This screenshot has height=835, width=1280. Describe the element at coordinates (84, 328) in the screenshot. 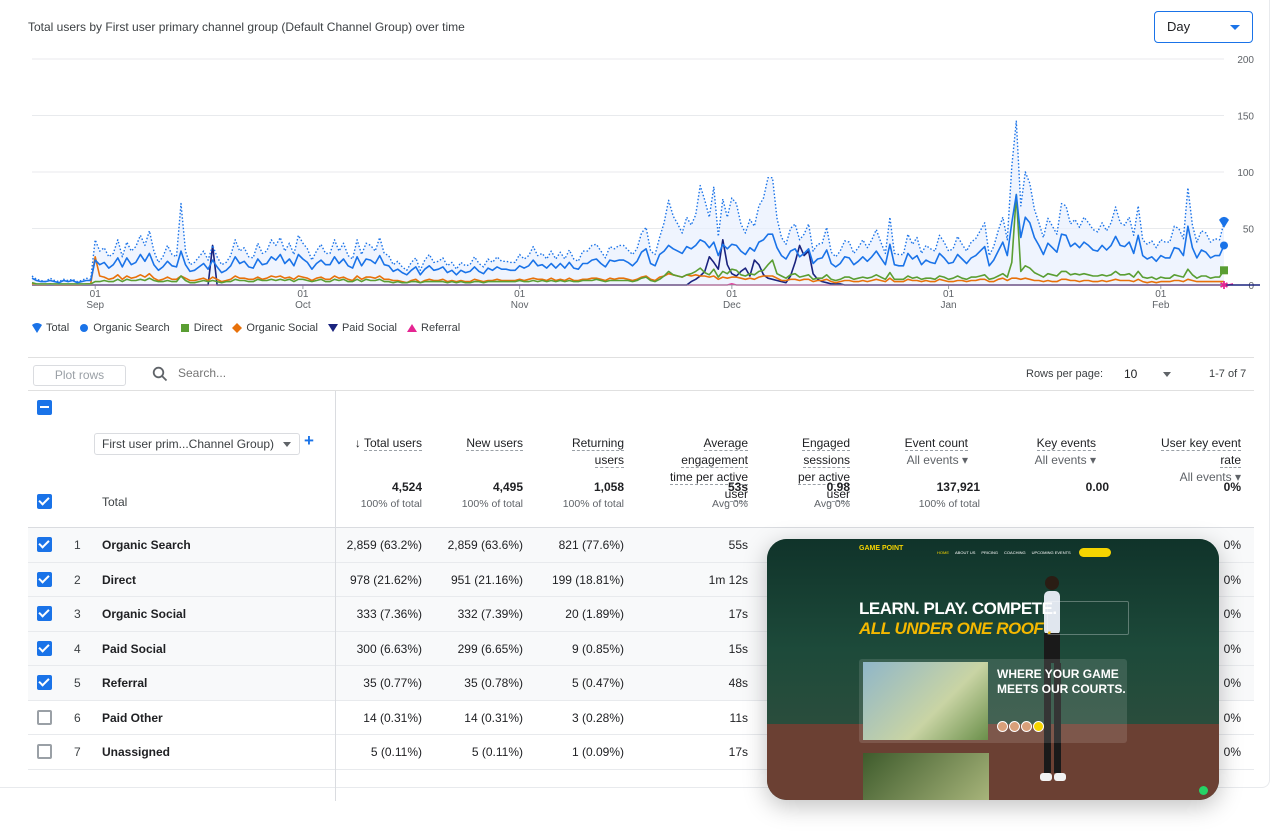

I see `circle-icon` at that location.